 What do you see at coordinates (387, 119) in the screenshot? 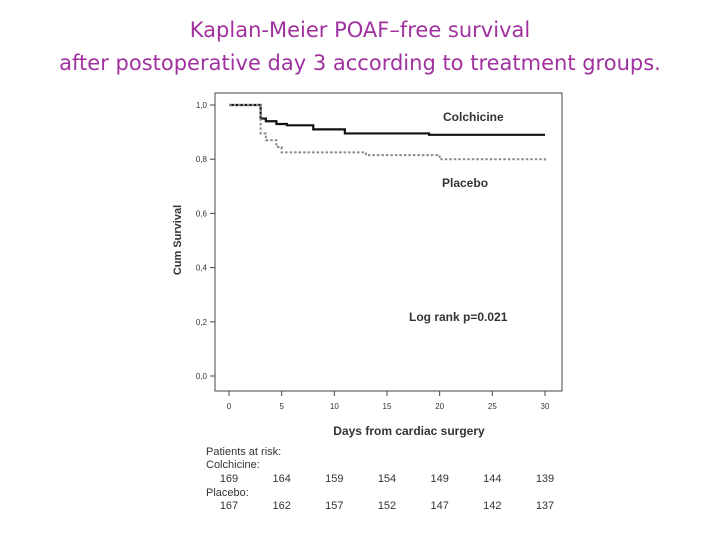
I see `series-line-colchicine` at bounding box center [387, 119].